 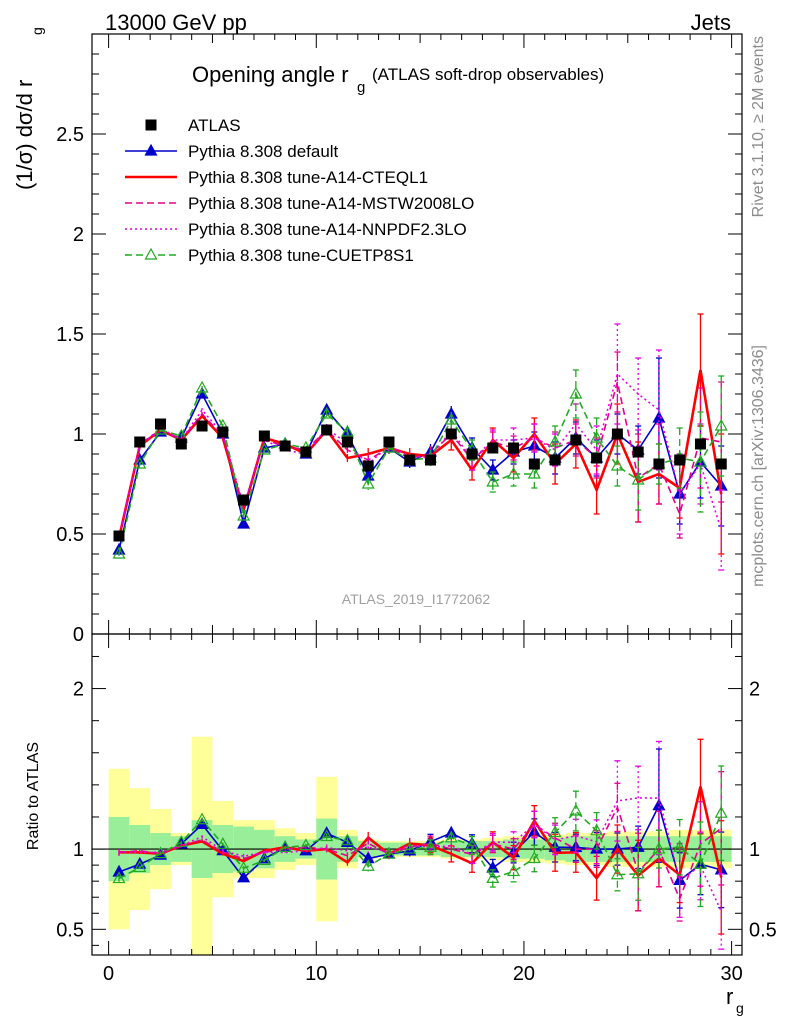 What do you see at coordinates (316, 974) in the screenshot?
I see `x-tick-label: 10` at bounding box center [316, 974].